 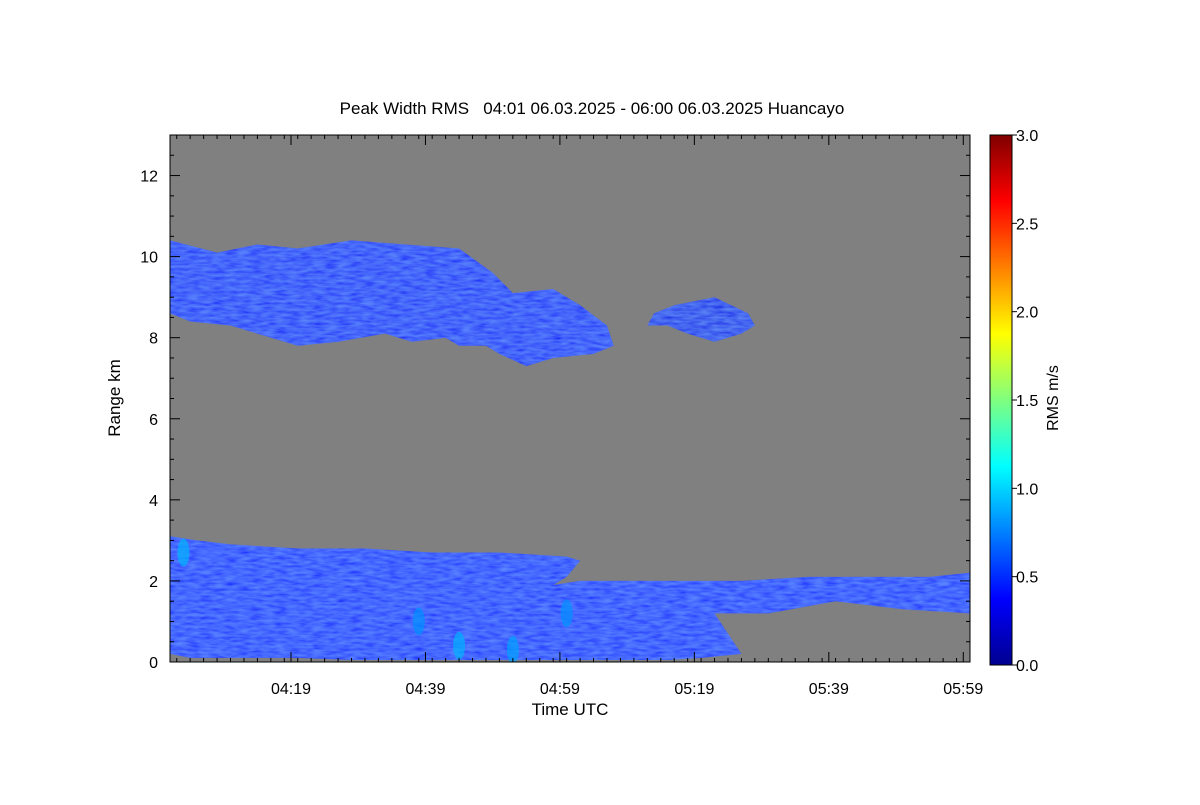 I want to click on y-tick-label: 2, so click(x=153, y=582).